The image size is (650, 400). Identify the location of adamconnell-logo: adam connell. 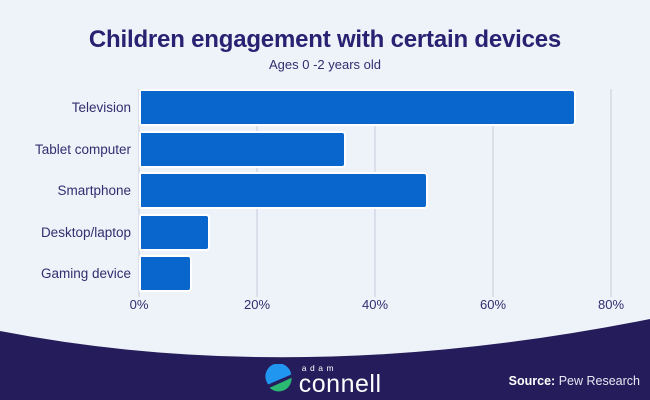
(323, 380).